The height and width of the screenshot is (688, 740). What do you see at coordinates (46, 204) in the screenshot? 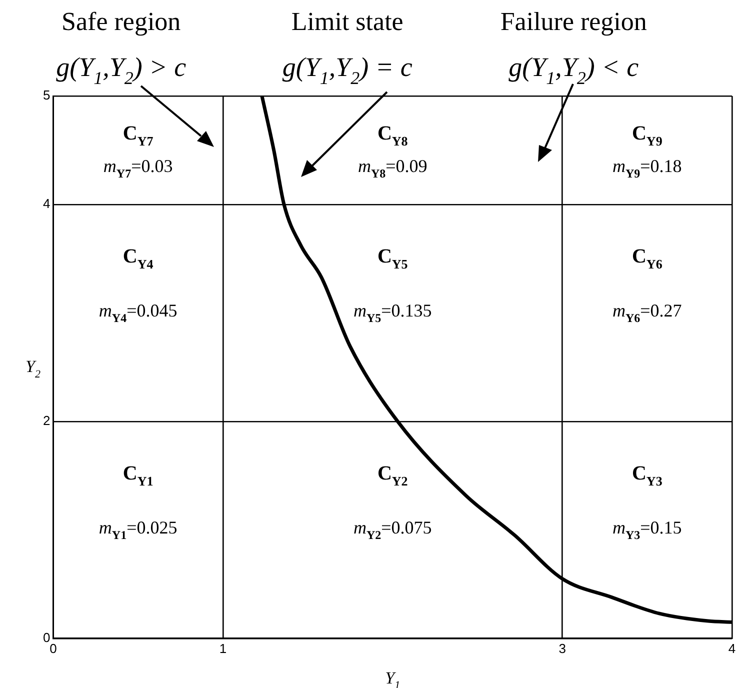
I see `y-tick-label: 4` at bounding box center [46, 204].